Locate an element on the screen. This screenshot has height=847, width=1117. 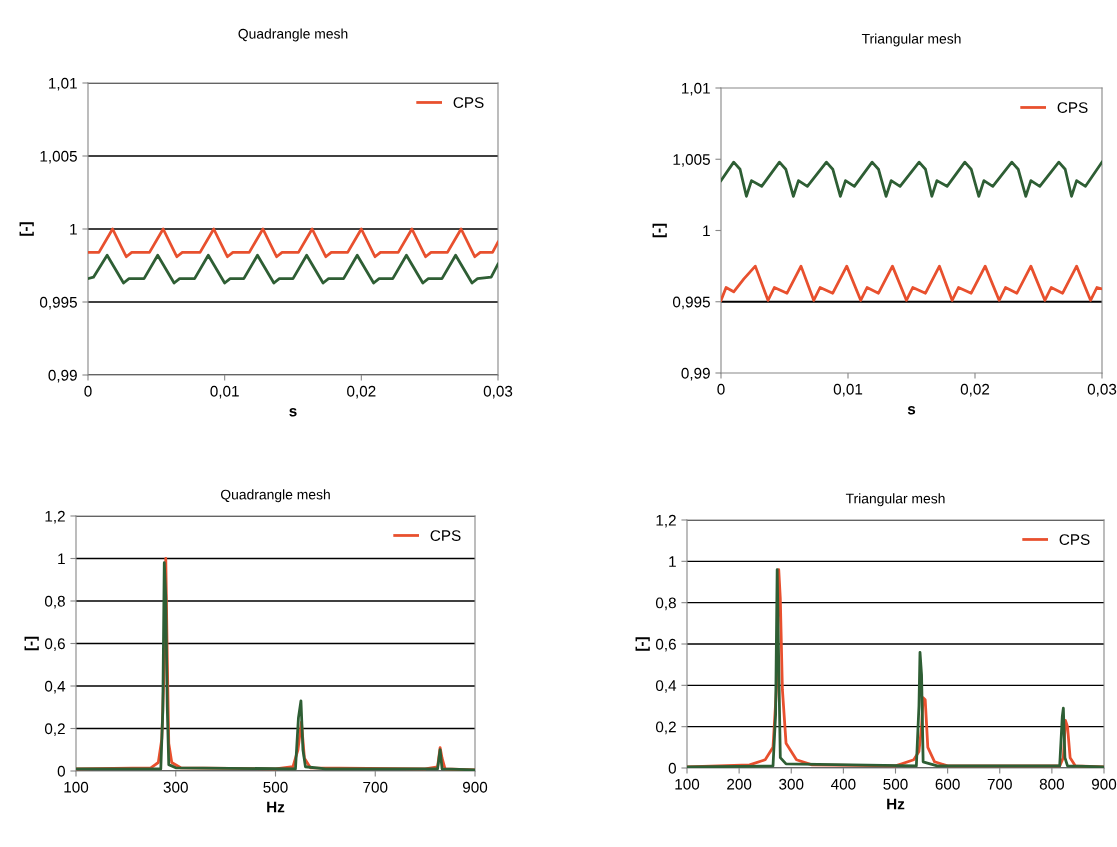
x-tick-label: 800 is located at coordinates (1052, 784).